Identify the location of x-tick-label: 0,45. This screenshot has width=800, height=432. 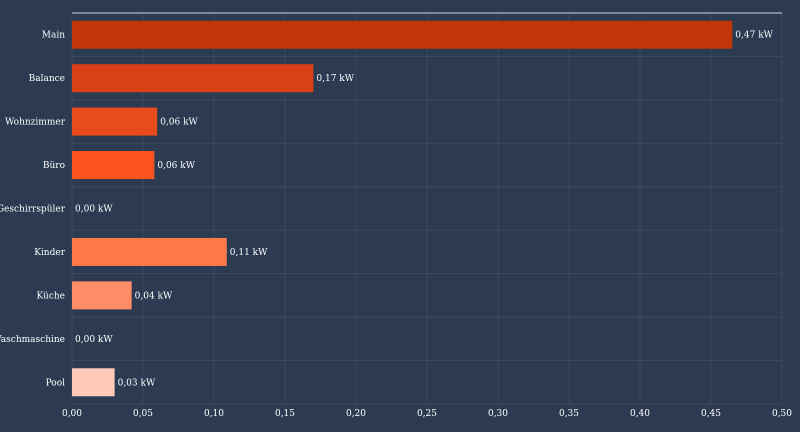
(711, 414).